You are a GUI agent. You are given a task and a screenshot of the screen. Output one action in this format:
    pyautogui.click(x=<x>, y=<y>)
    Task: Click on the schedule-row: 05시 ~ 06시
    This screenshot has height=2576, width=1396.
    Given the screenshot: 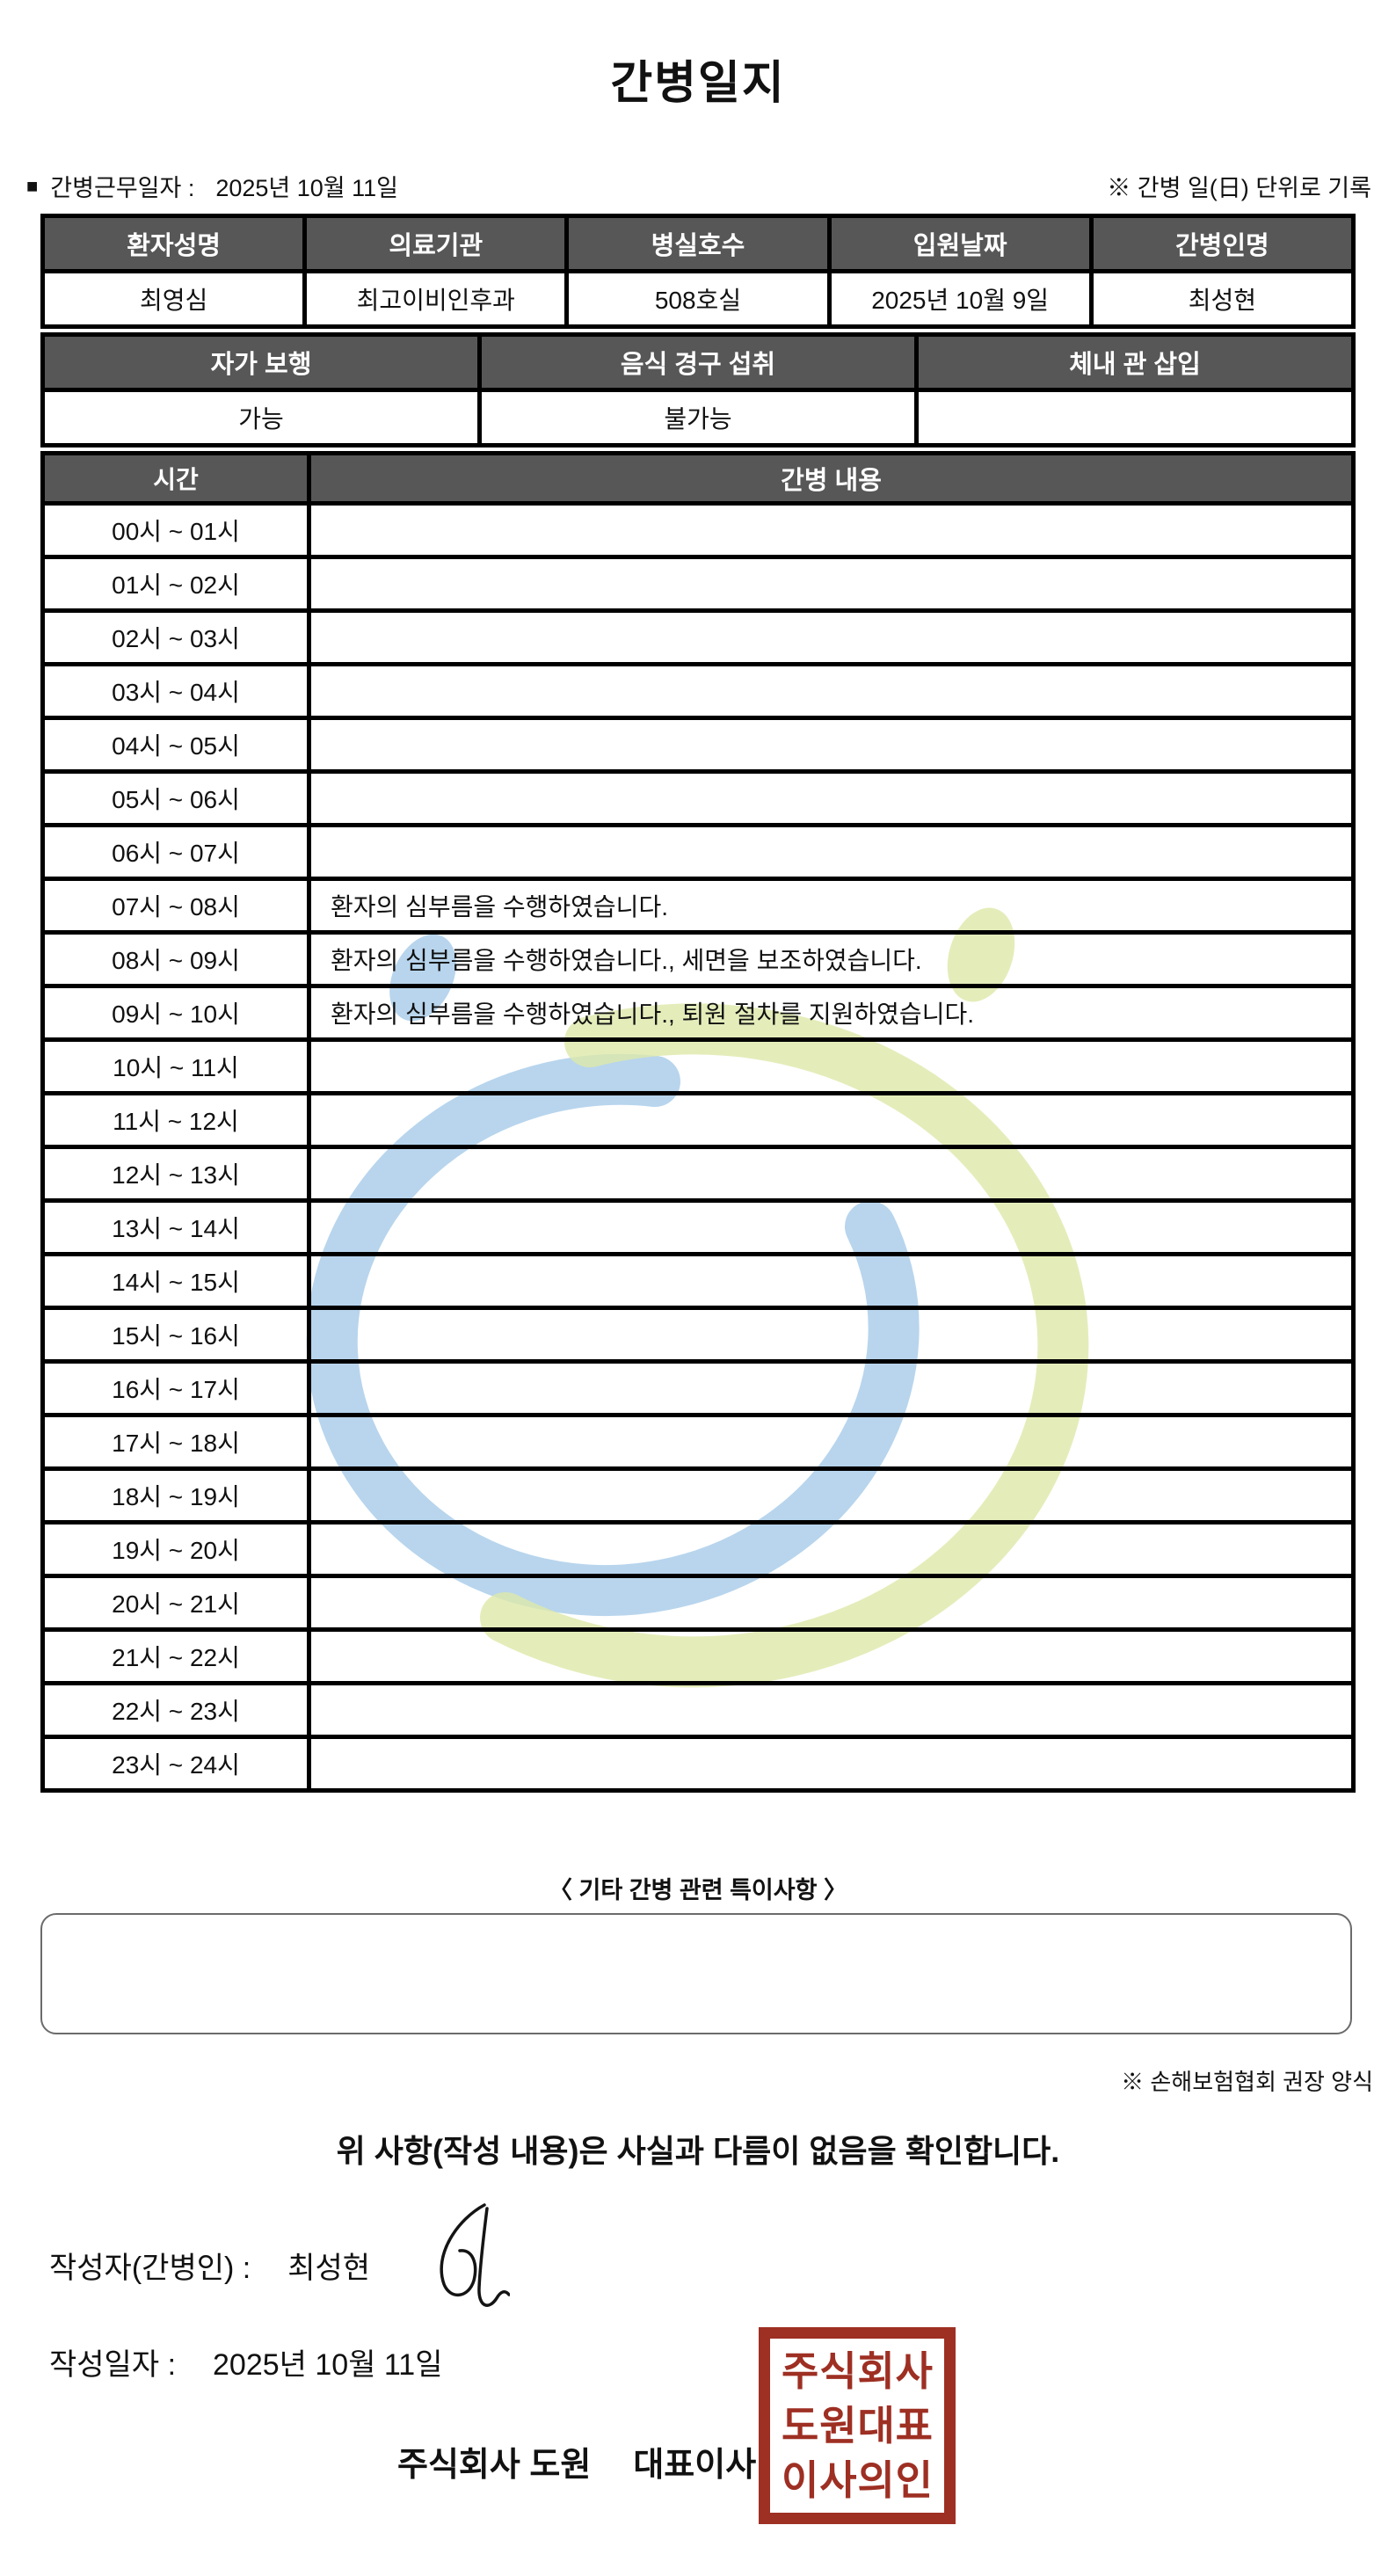 What is the action you would take?
    pyautogui.click(x=698, y=798)
    